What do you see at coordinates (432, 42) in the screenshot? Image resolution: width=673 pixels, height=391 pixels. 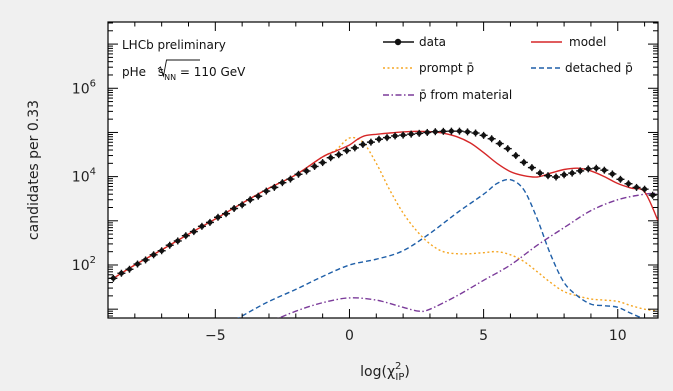 I see `legend-data-label: data` at bounding box center [432, 42].